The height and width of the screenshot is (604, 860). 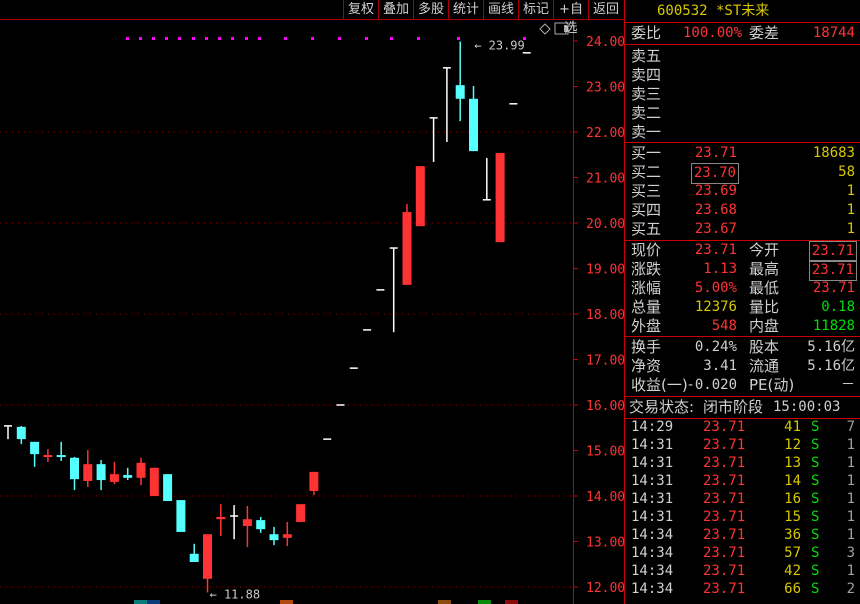 What do you see at coordinates (714, 173) in the screenshot?
I see `bid-price: 23.70` at bounding box center [714, 173].